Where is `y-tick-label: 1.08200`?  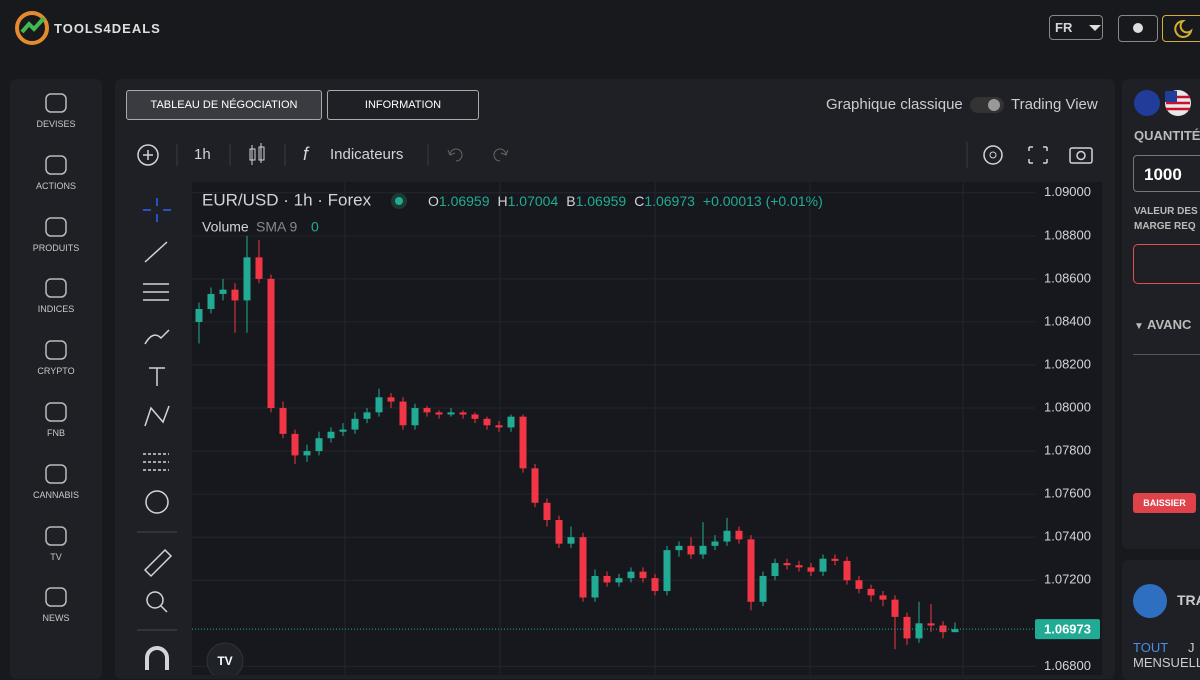 y-tick-label: 1.08200 is located at coordinates (1067, 363).